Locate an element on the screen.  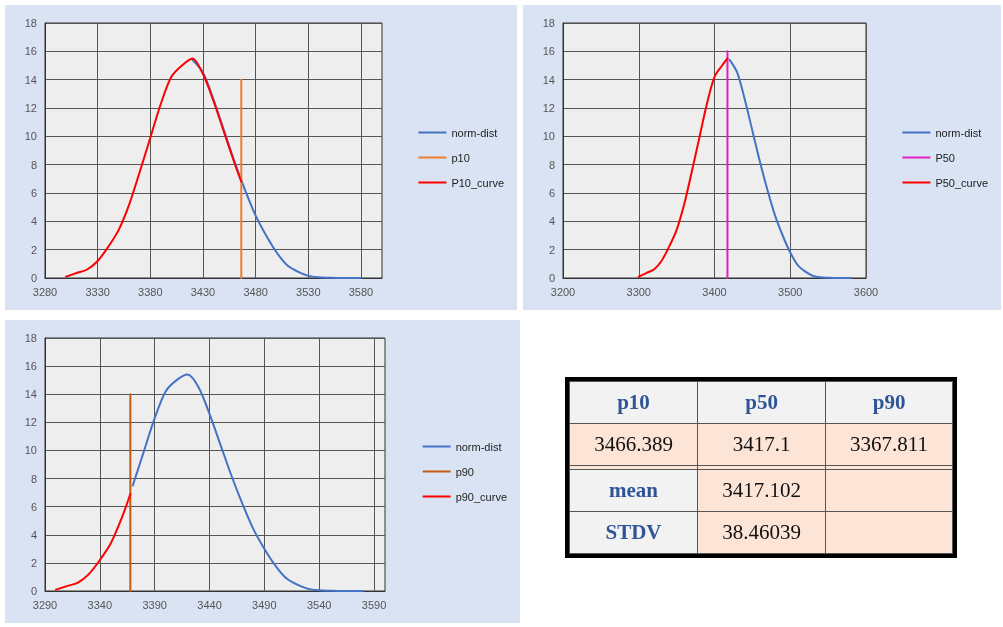
legend-label: P50 is located at coordinates (945, 157).